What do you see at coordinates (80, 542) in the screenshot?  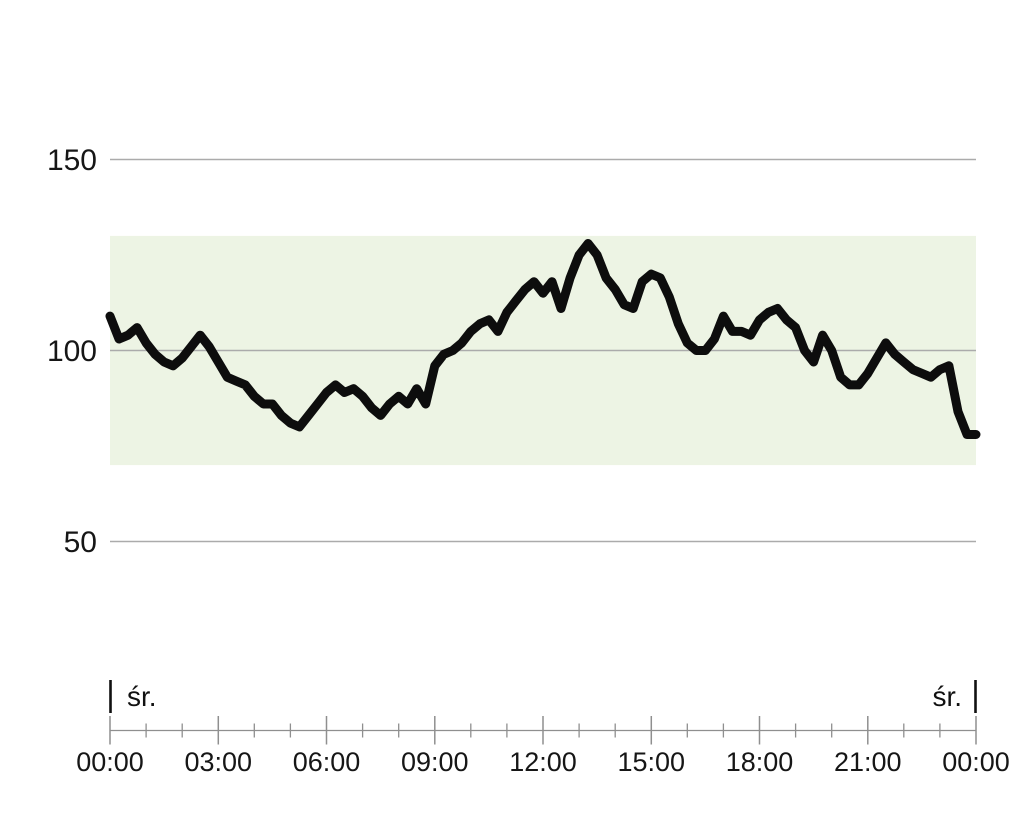 I see `y-tick-label-50: 50` at bounding box center [80, 542].